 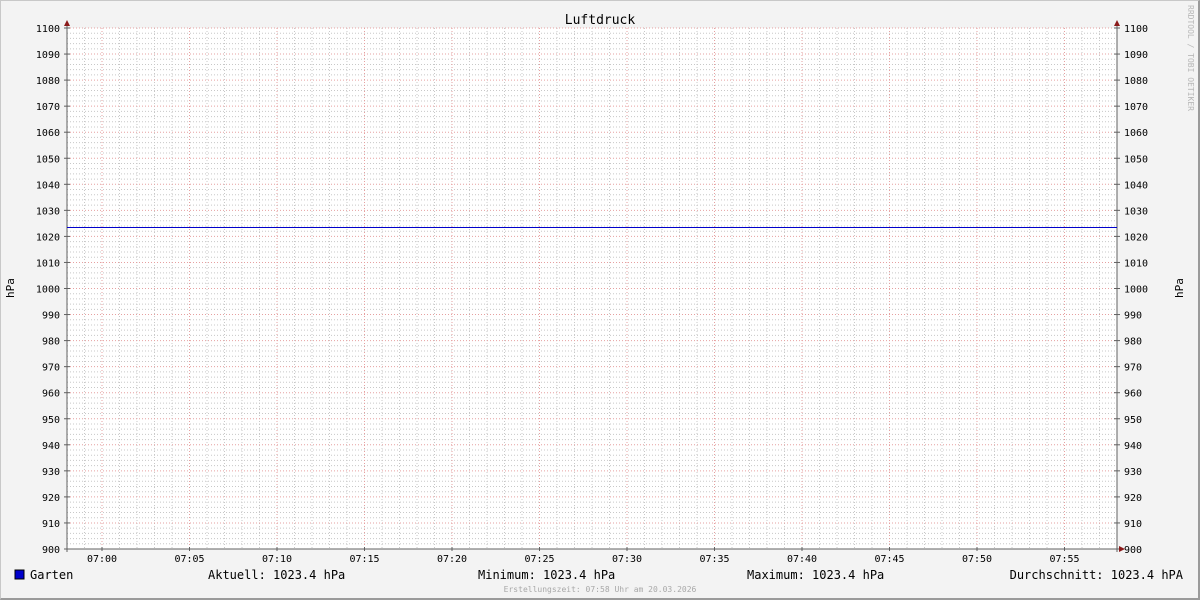 I want to click on y-tick-label-right: 1080, so click(x=1136, y=81).